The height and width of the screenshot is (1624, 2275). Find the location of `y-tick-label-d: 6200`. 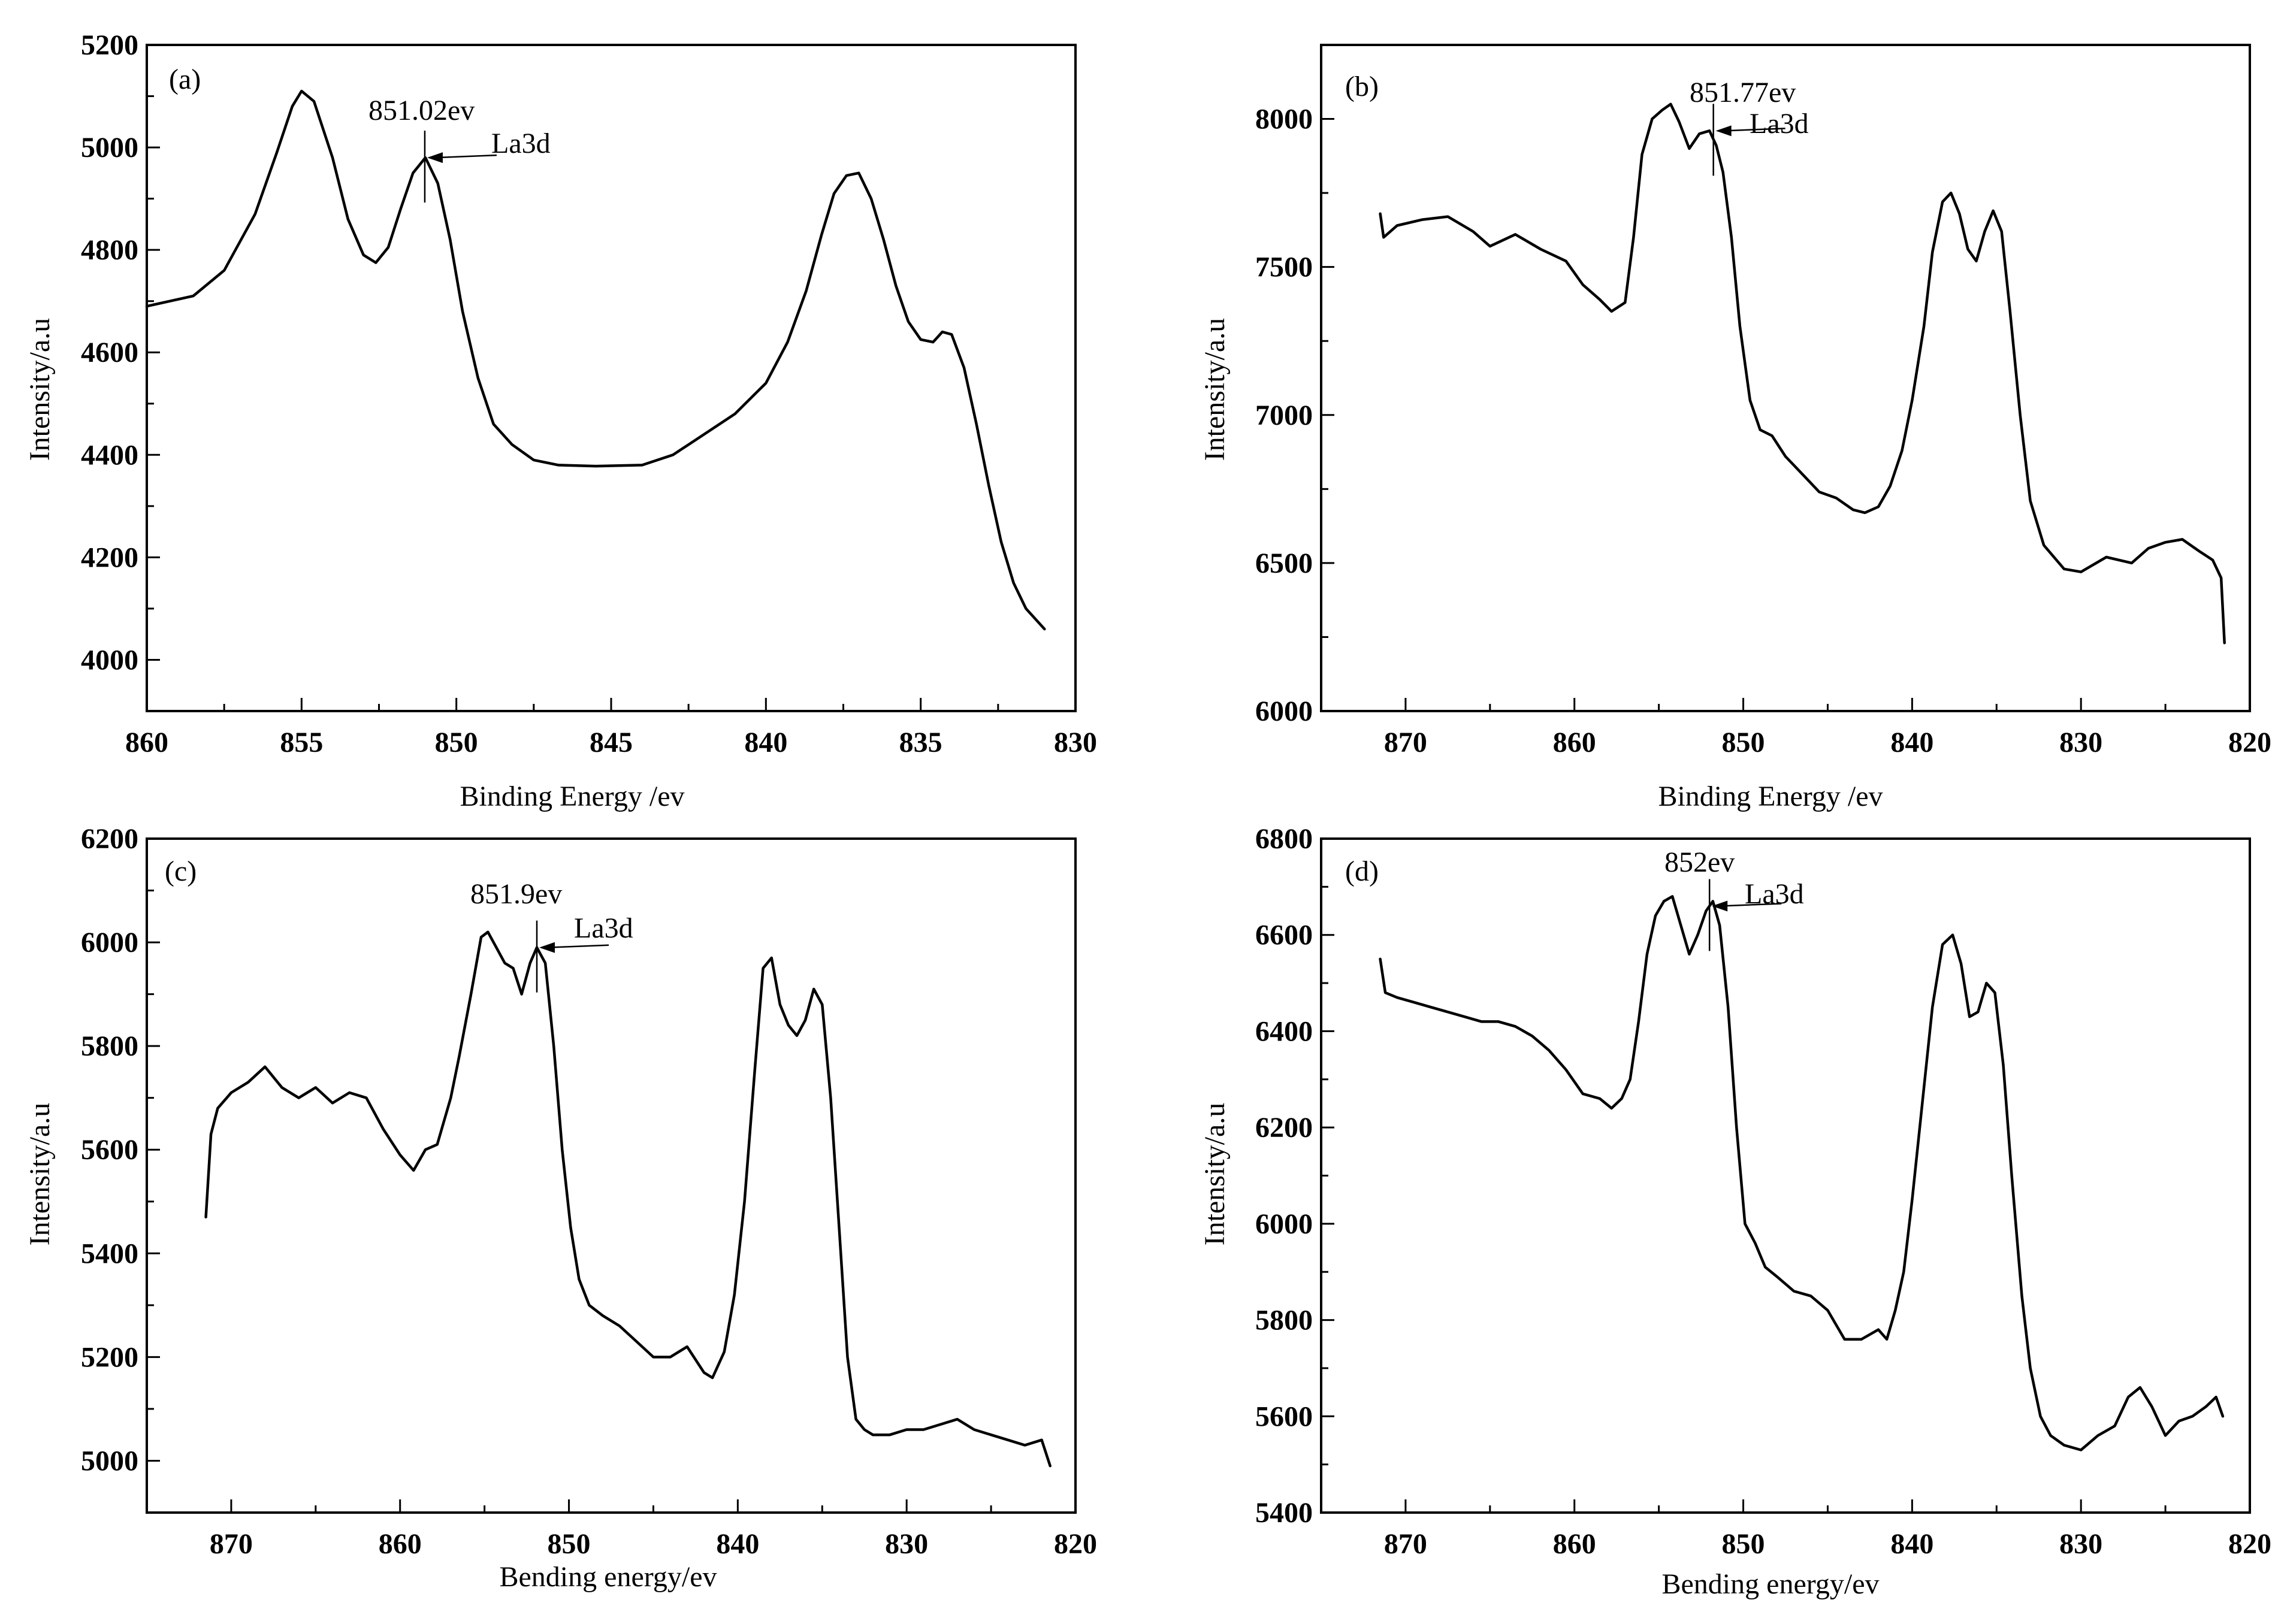

y-tick-label-d: 6200 is located at coordinates (1284, 1128).